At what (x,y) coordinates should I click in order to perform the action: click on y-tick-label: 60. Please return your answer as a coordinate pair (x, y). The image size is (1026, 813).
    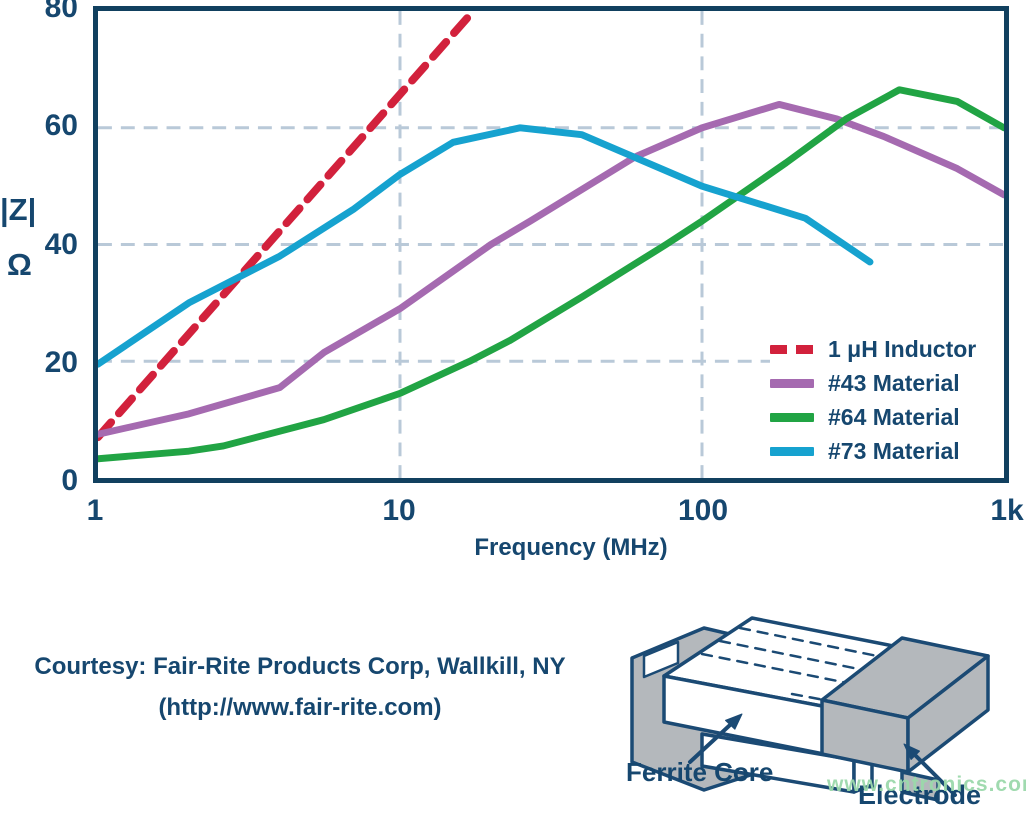
    Looking at the image, I should click on (61, 126).